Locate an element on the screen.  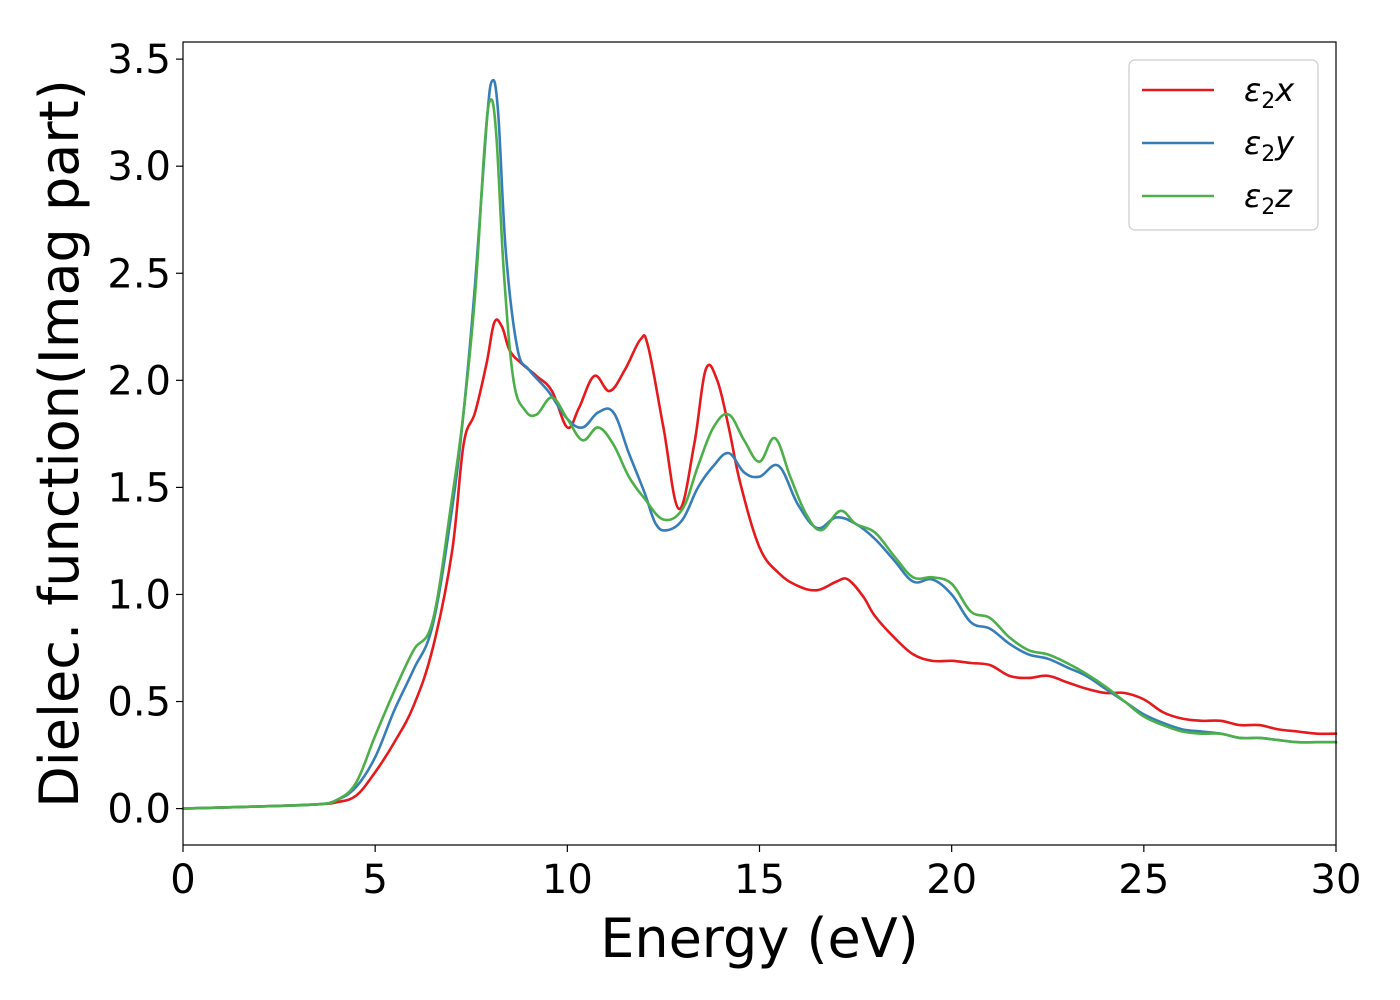
x-axis-title: Energy (eV) is located at coordinates (759, 938).